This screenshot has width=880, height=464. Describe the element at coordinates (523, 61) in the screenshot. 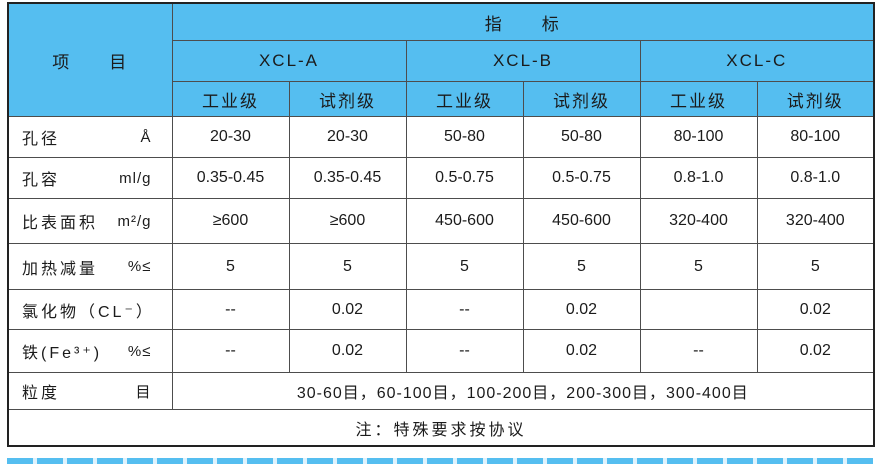

I see `group-header-xcl-b: XCL-B` at that location.